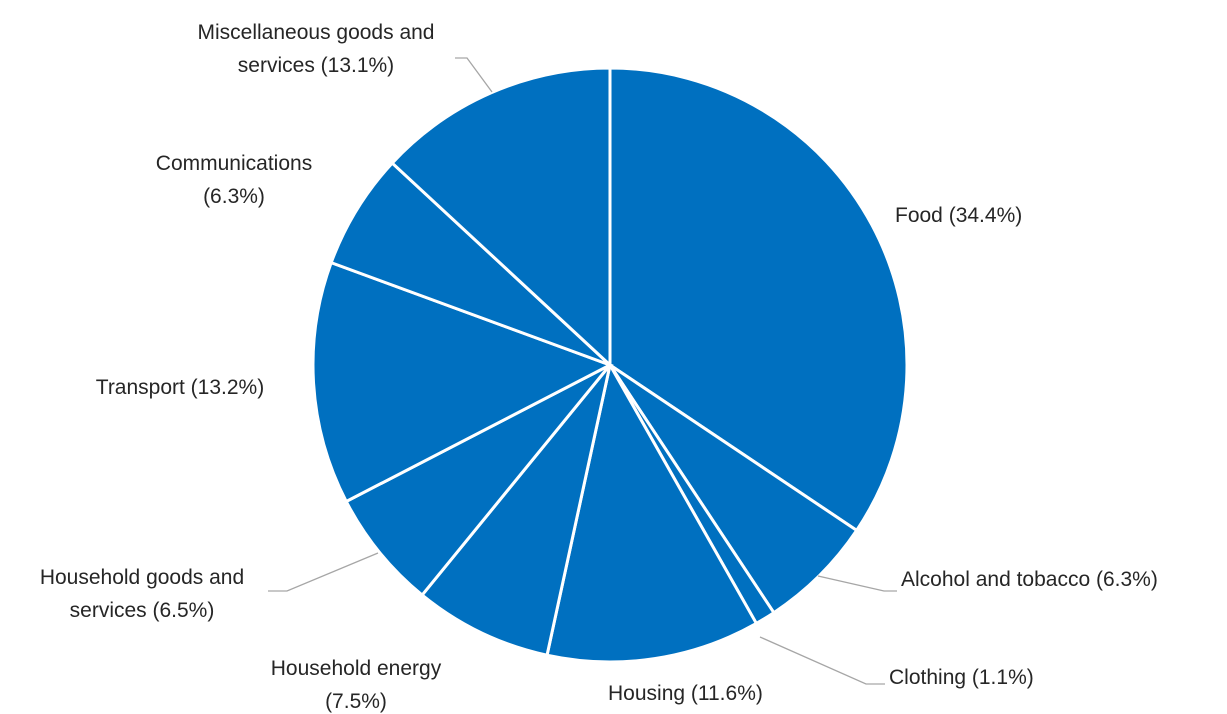 This screenshot has width=1227, height=714. Describe the element at coordinates (733, 489) in the screenshot. I see `pie-slice-alcohol-and-tobacco` at that location.